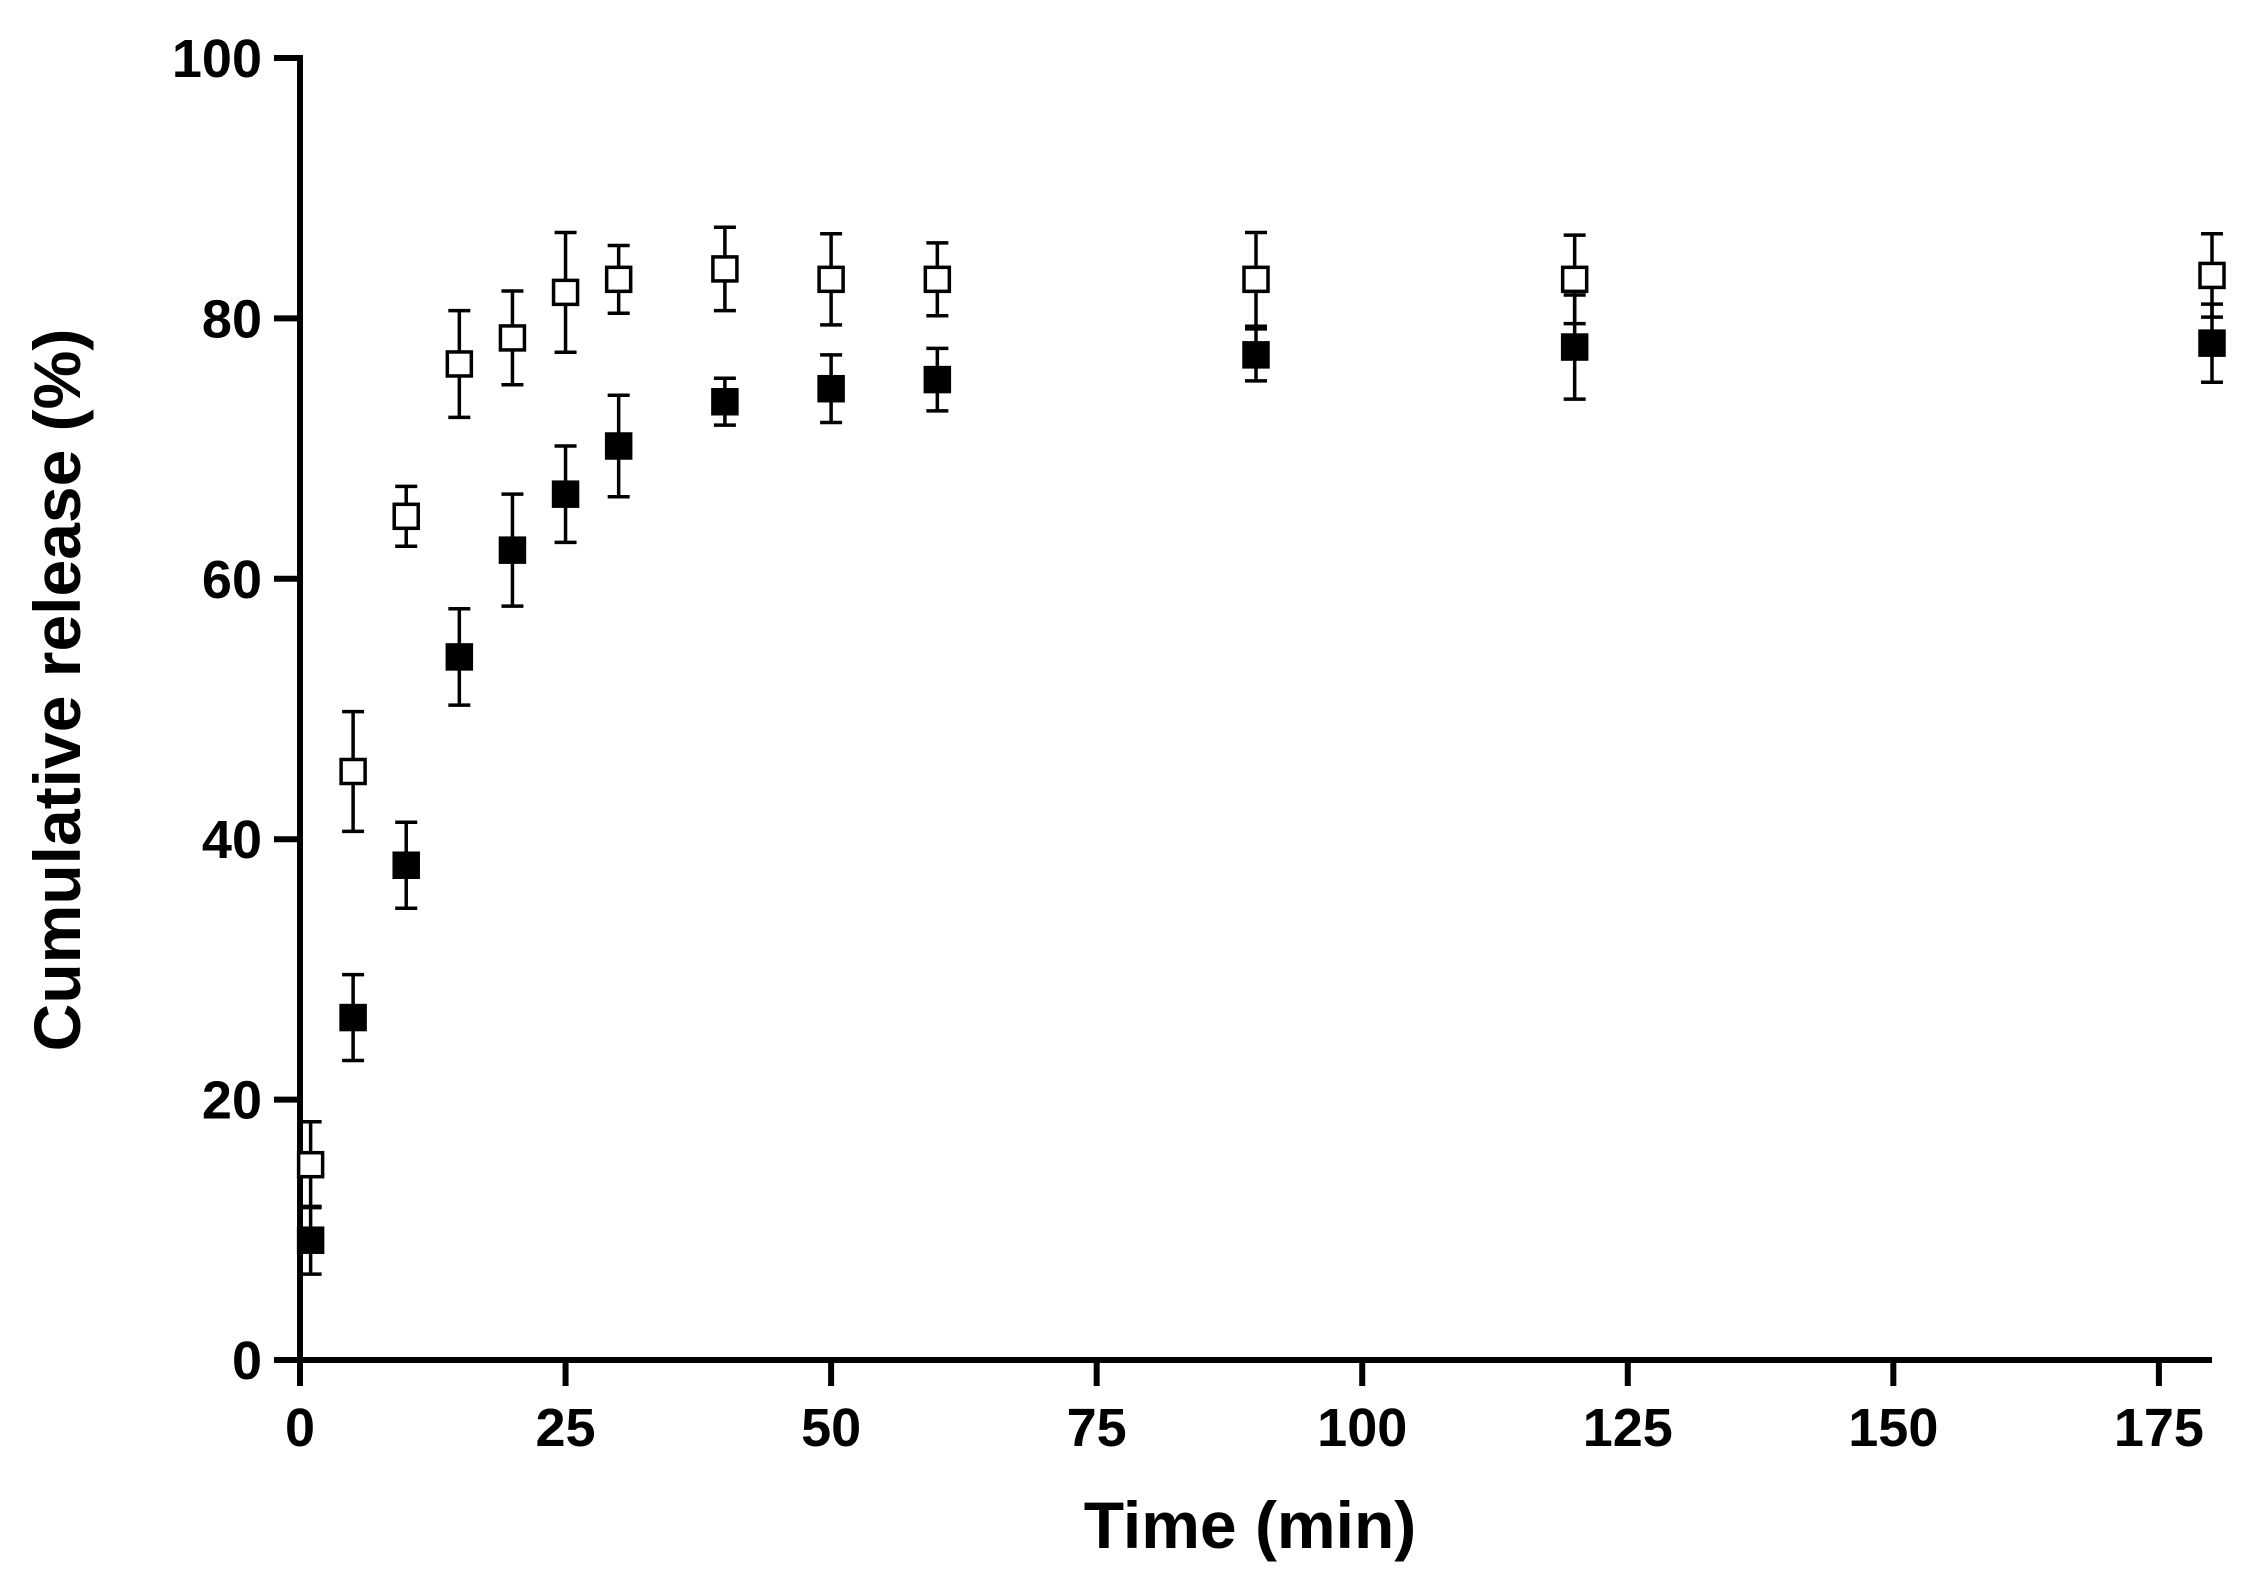 The height and width of the screenshot is (1572, 2244). What do you see at coordinates (217, 59) in the screenshot?
I see `y-tick-label: 100` at bounding box center [217, 59].